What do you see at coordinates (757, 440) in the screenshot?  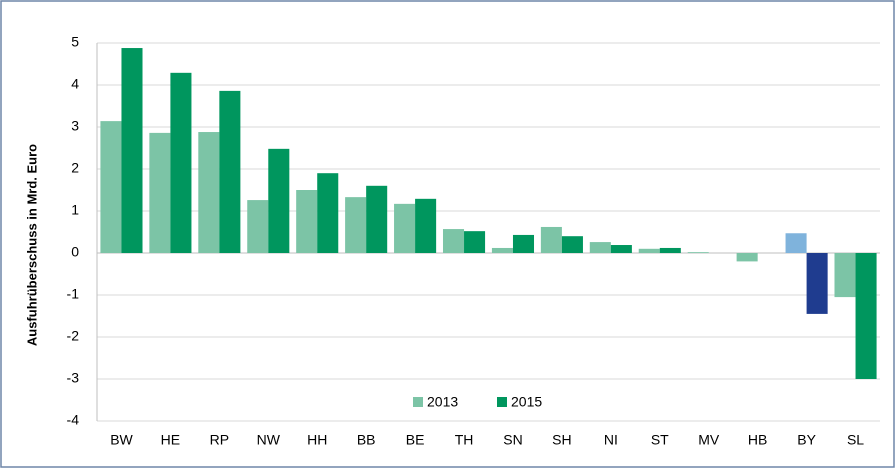 I see `x-tick-label: HB` at bounding box center [757, 440].